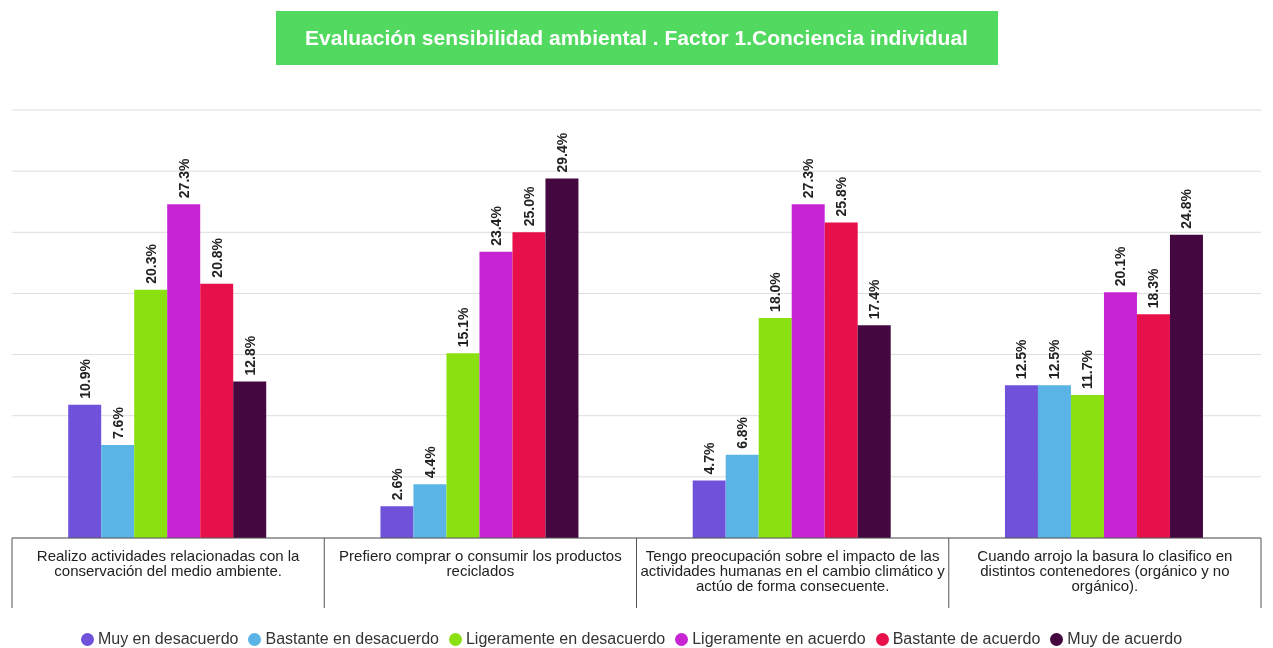  Describe the element at coordinates (429, 462) in the screenshot. I see `data-label: 4.4%` at that location.